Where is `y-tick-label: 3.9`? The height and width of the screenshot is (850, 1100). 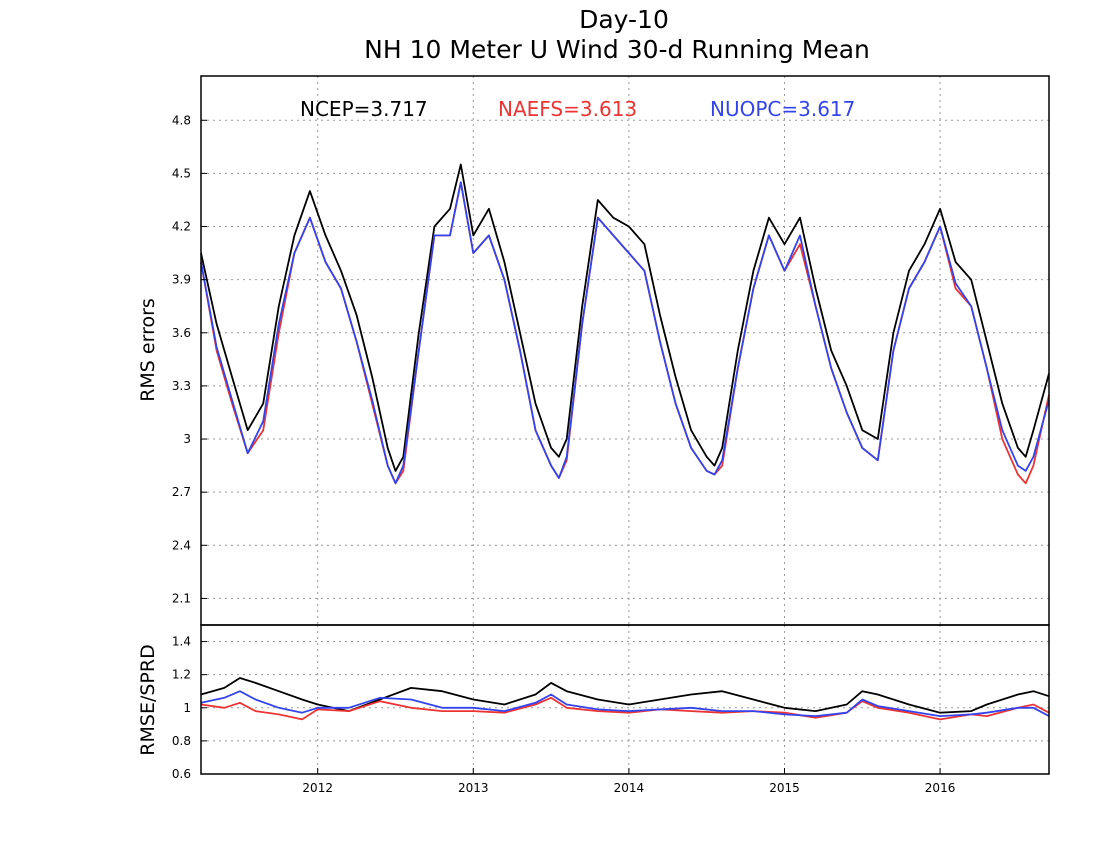 y-tick-label: 3.9 is located at coordinates (181, 280).